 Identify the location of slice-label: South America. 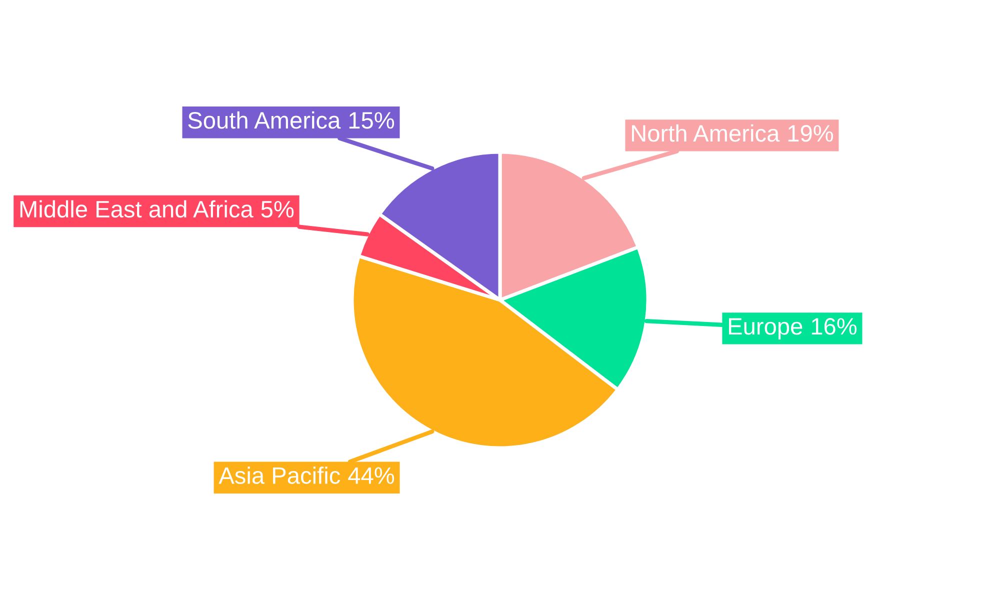
(264, 120).